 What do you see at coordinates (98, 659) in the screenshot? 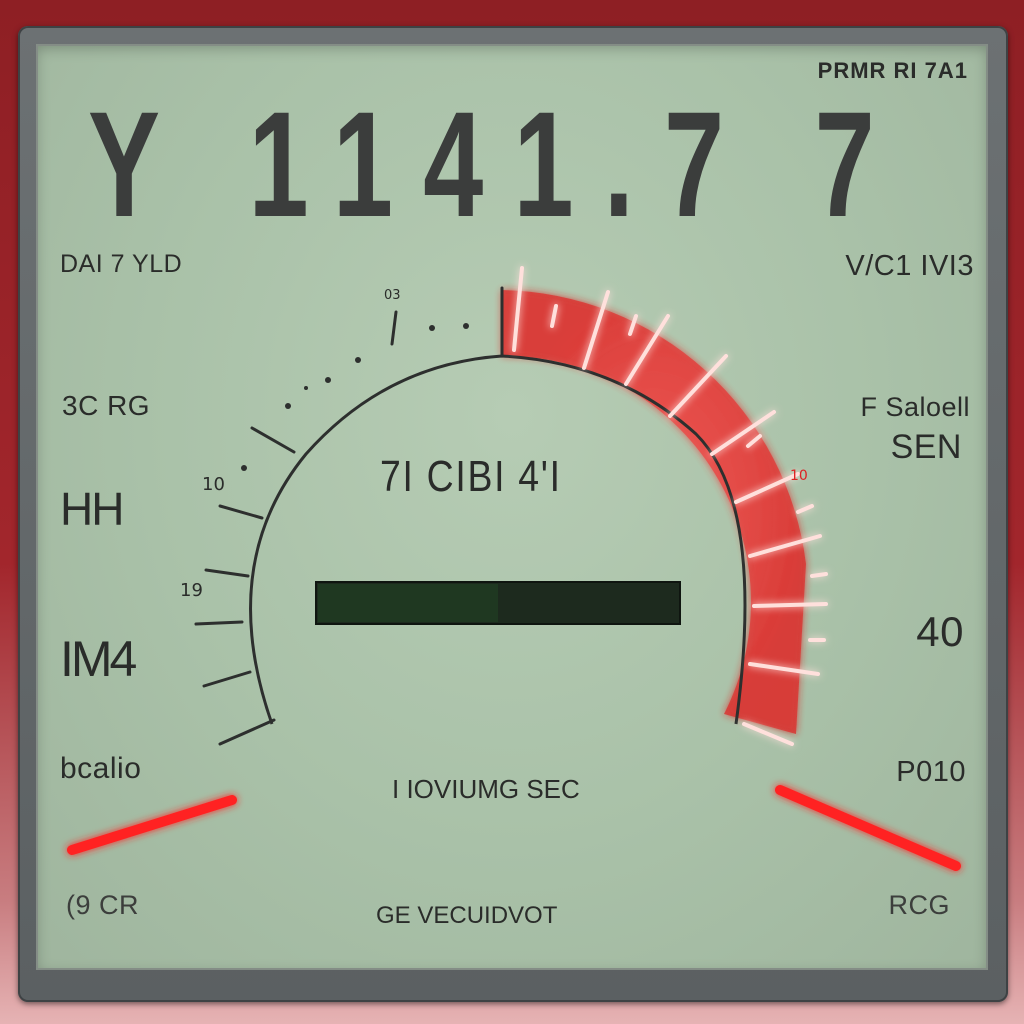
I see `left-label-4: IM4` at bounding box center [98, 659].